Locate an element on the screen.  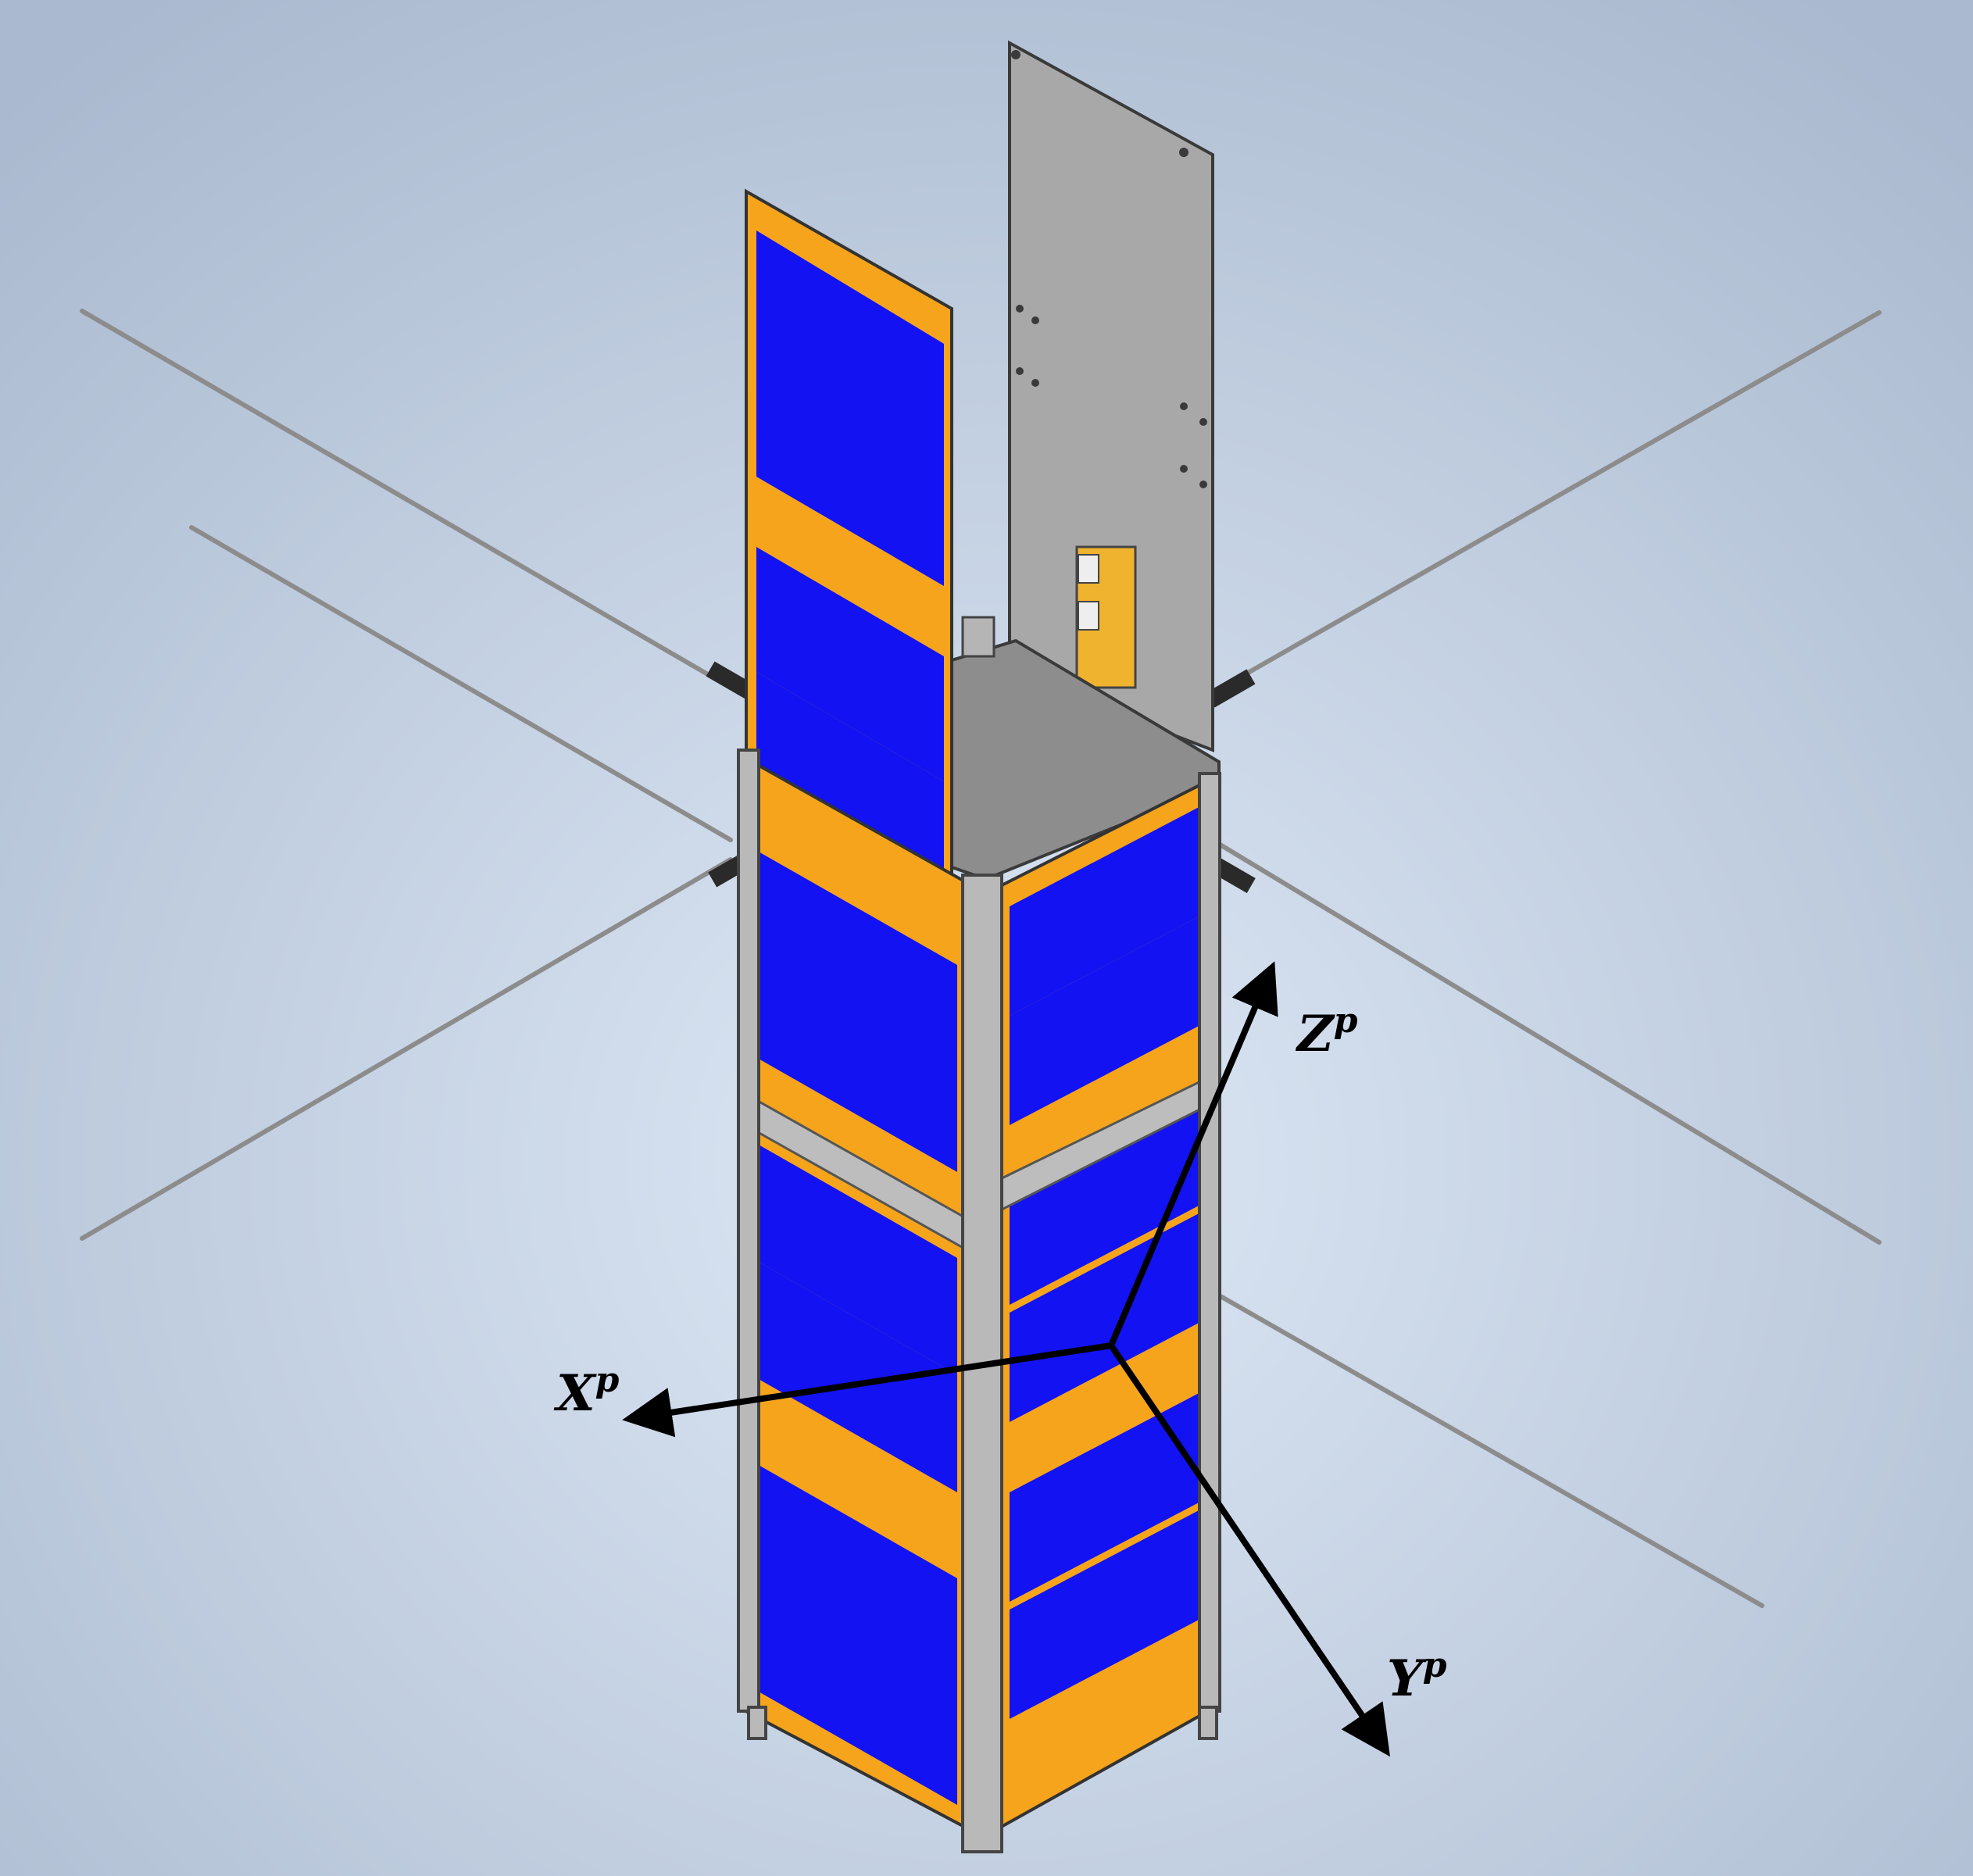
rail-foot-right is located at coordinates (1208, 1723).